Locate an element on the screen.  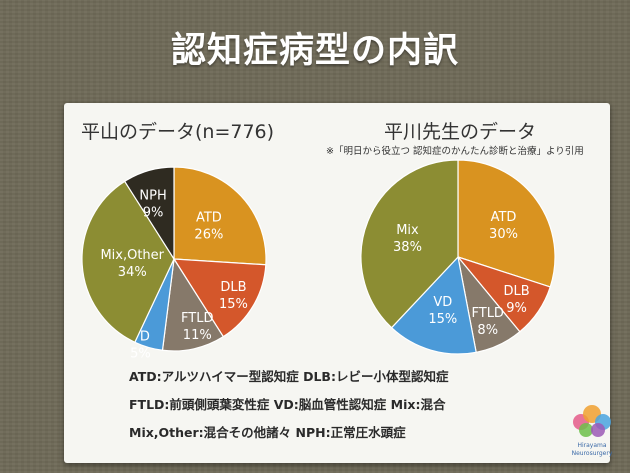
pie-slice-mix is located at coordinates (409, 244).